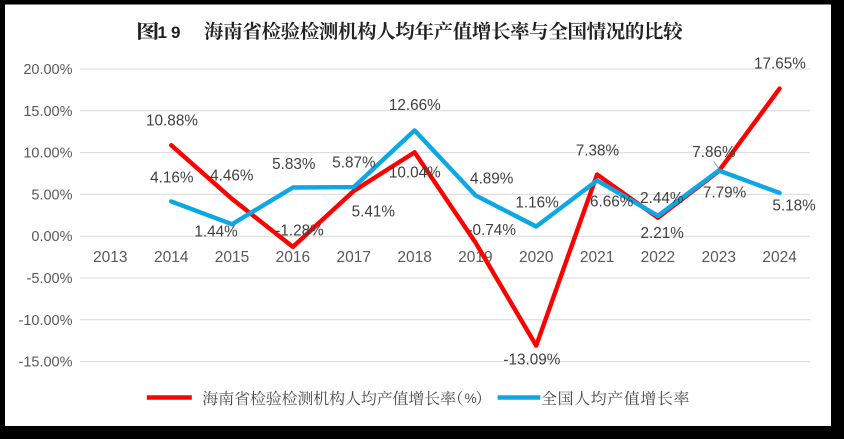 The image size is (844, 439). Describe the element at coordinates (294, 164) in the screenshot. I see `svg-text: 5.83%` at that location.